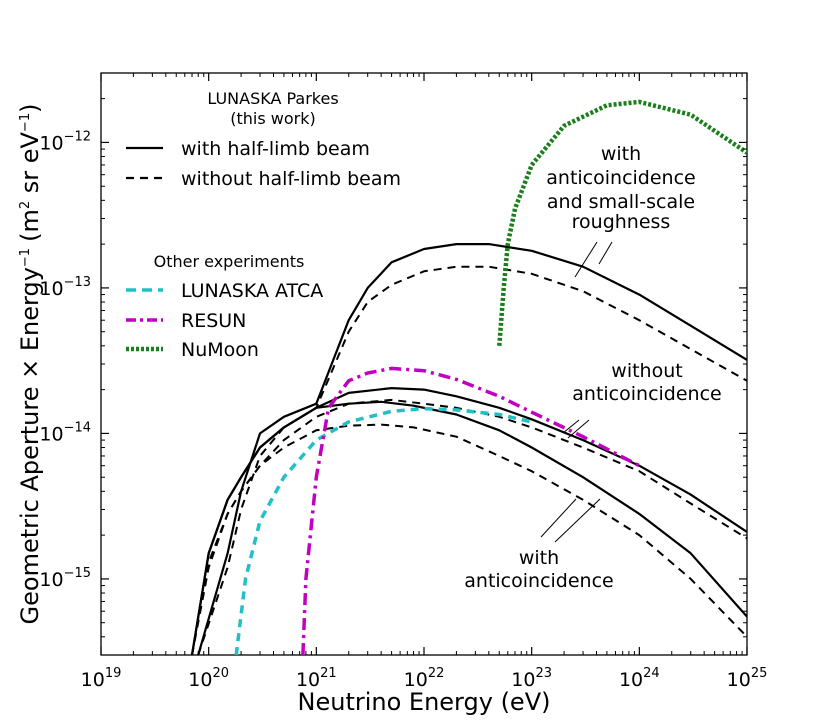  Describe the element at coordinates (220, 350) in the screenshot. I see `legend-label-numoon: NuMoon` at that location.